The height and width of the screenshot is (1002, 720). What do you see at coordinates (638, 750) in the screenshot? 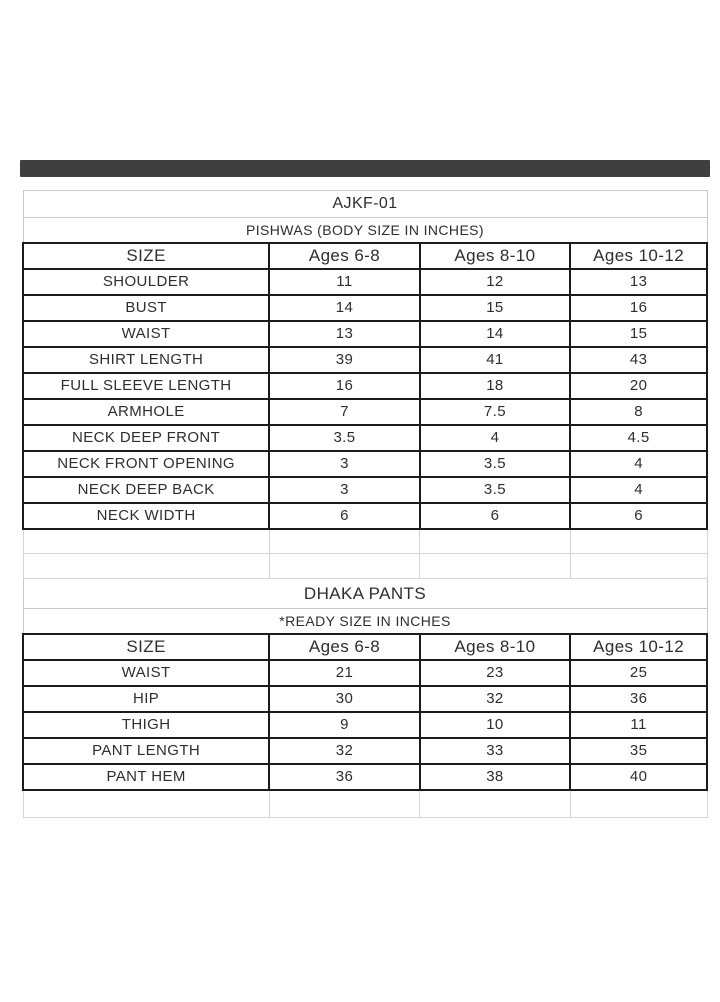
I see `measure-value-cell: 35` at bounding box center [638, 750].